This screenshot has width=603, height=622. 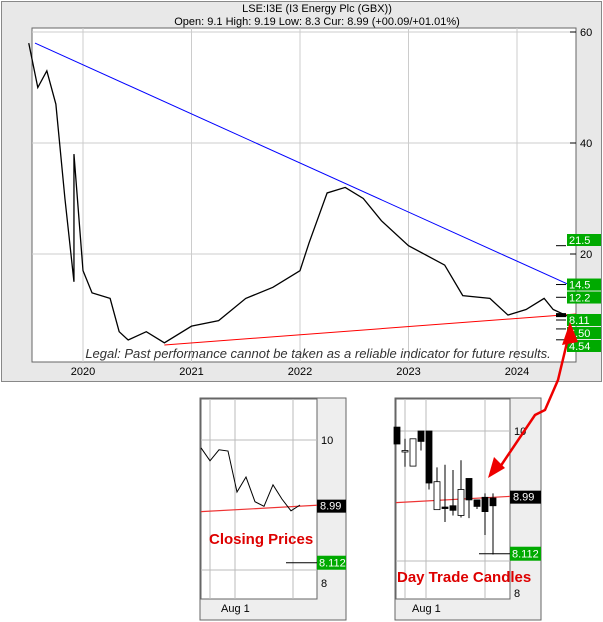 I want to click on inset-title: Closing Prices, so click(x=261, y=539).